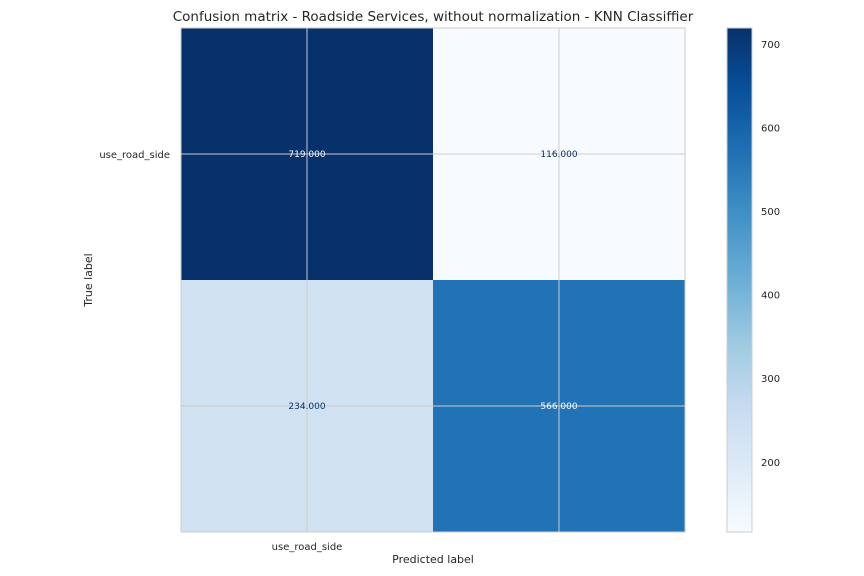 The width and height of the screenshot is (864, 576). What do you see at coordinates (558, 155) in the screenshot?
I see `cell-value-label: 116.000` at bounding box center [558, 155].